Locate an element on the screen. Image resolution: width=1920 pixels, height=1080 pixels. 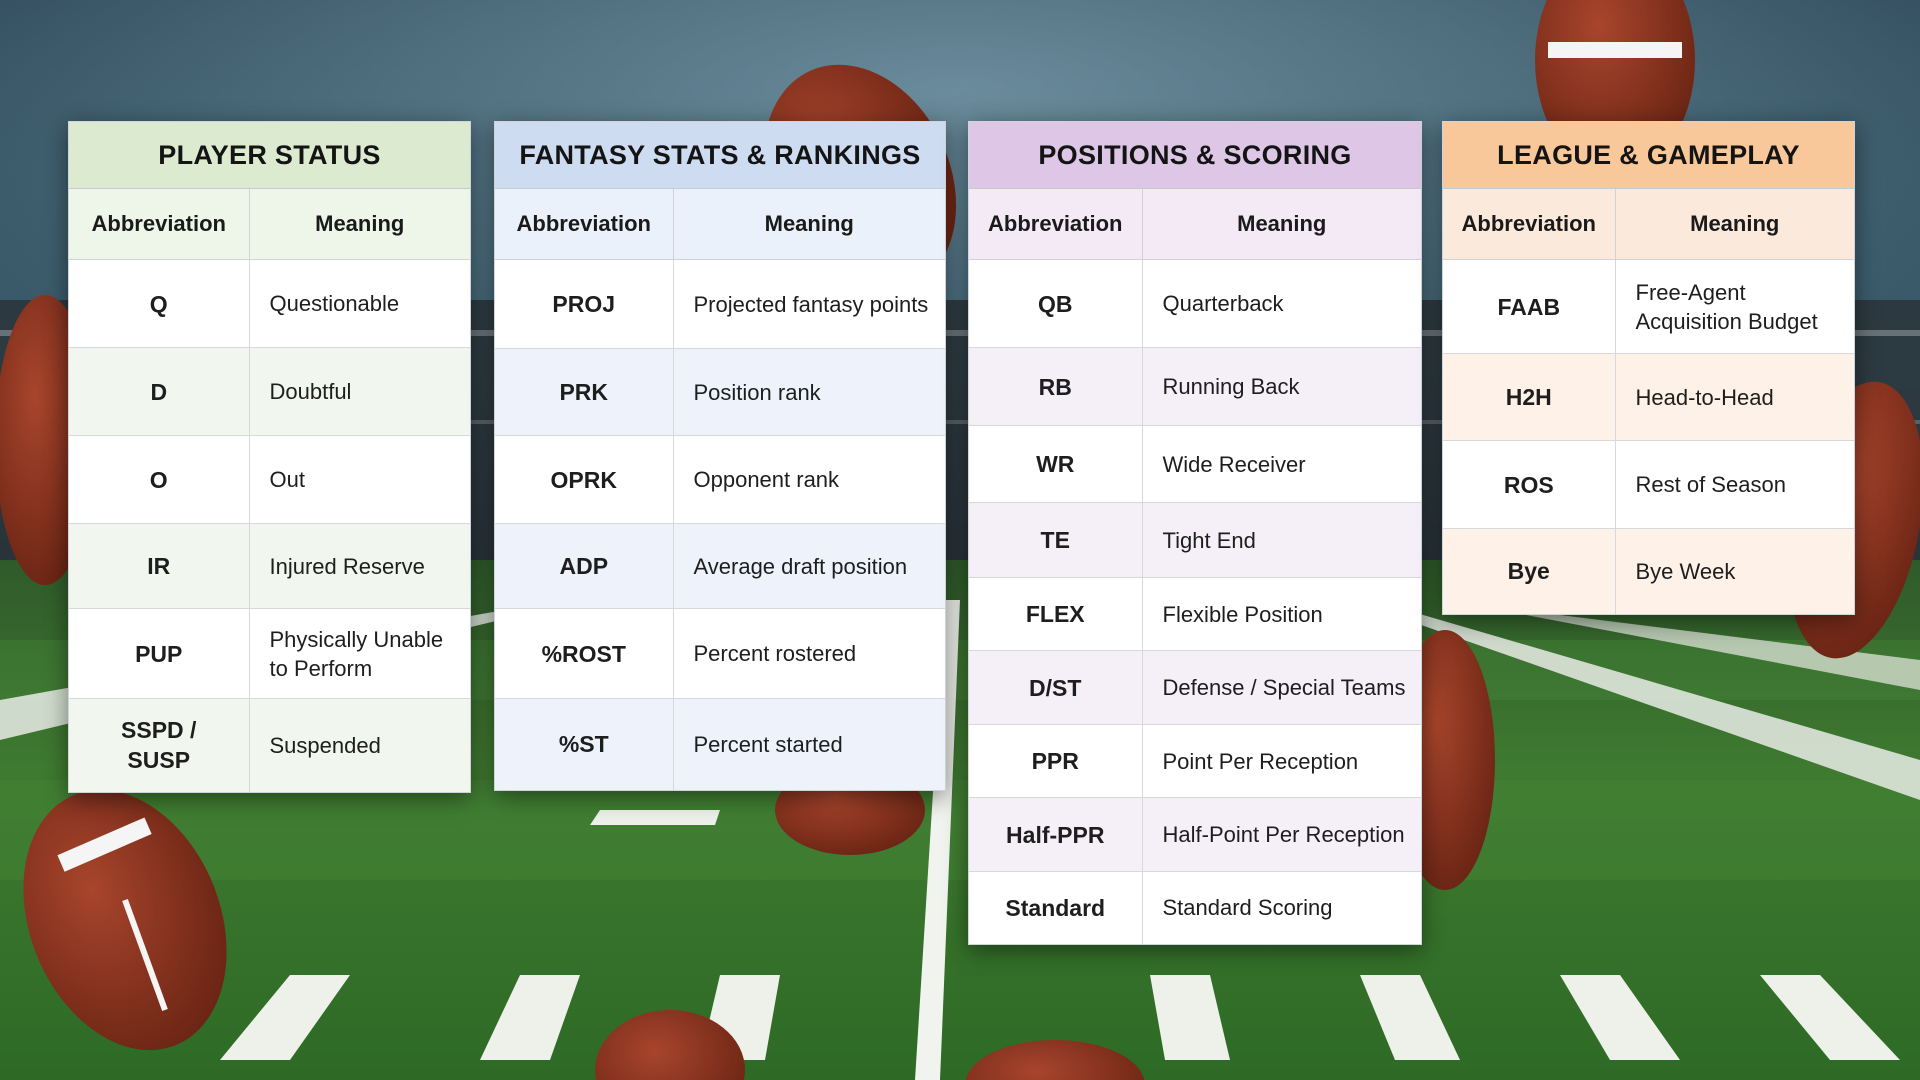
table-row: %ST Percent started is located at coordinates (720, 744).